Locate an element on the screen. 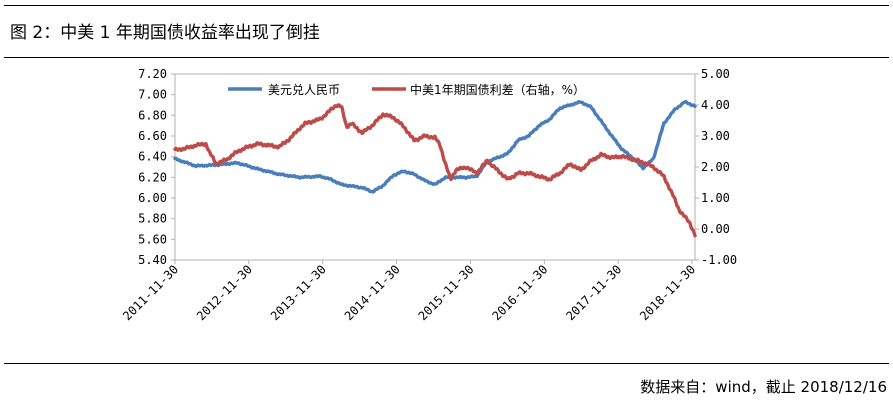 This screenshot has height=407, width=893. title-rule is located at coordinates (446, 57).